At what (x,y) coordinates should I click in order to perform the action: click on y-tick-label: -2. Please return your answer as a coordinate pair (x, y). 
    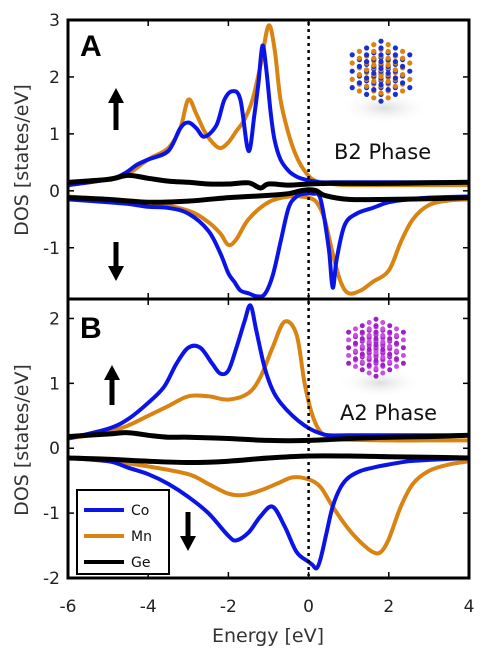
    Looking at the image, I should click on (51, 579).